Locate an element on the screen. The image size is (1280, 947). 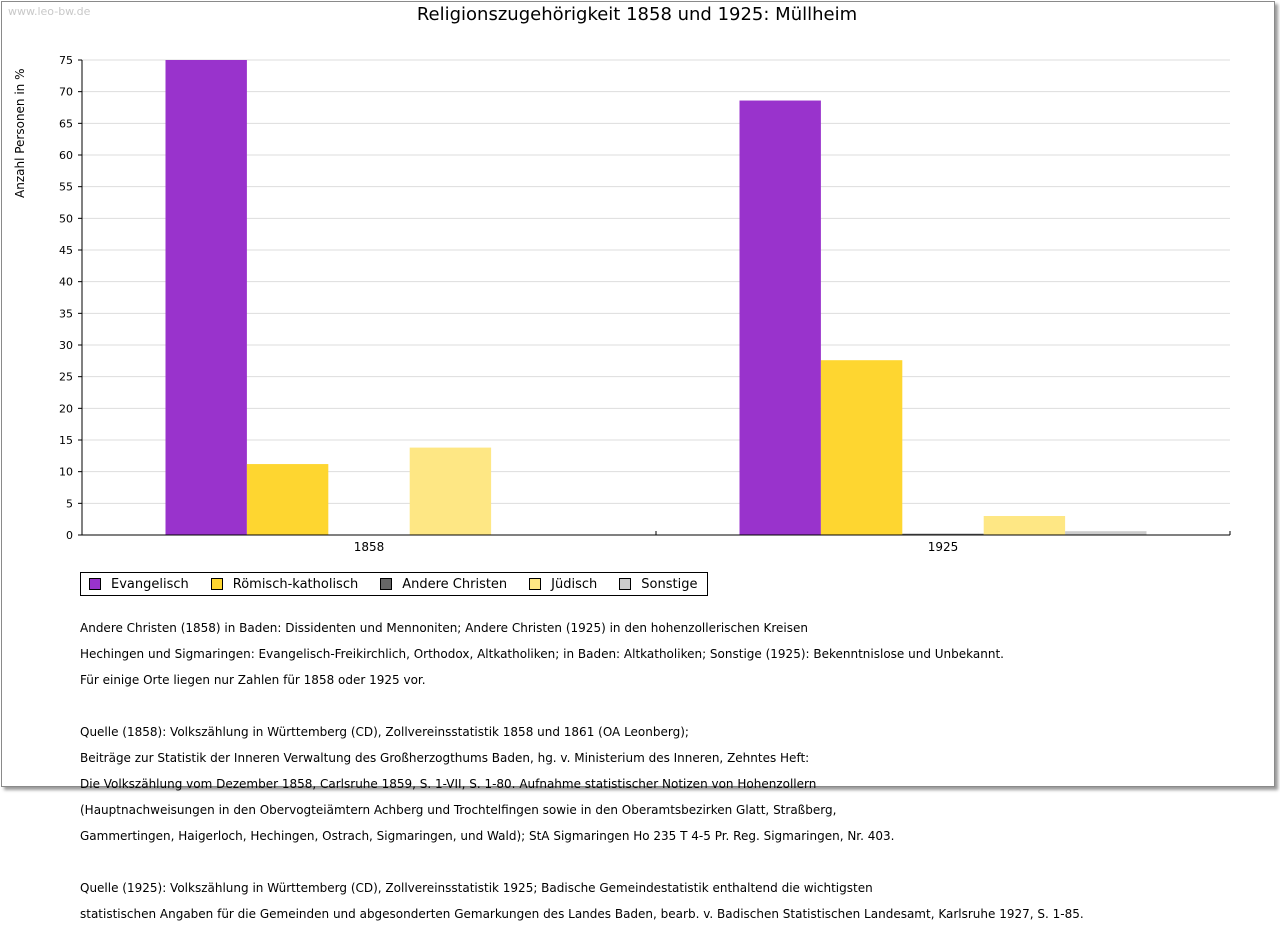
legend-label: Römisch-katholisch is located at coordinates (295, 584).